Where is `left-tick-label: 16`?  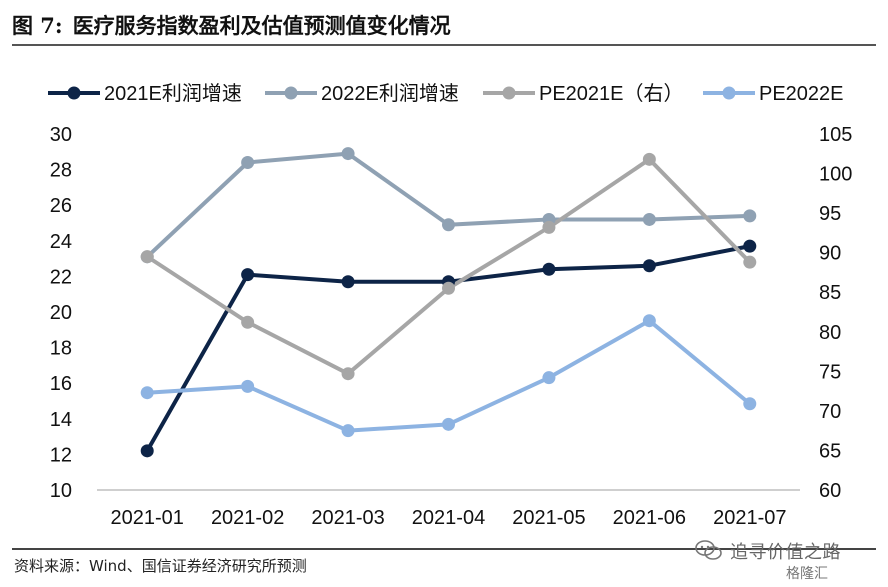
left-tick-label: 16 is located at coordinates (61, 384).